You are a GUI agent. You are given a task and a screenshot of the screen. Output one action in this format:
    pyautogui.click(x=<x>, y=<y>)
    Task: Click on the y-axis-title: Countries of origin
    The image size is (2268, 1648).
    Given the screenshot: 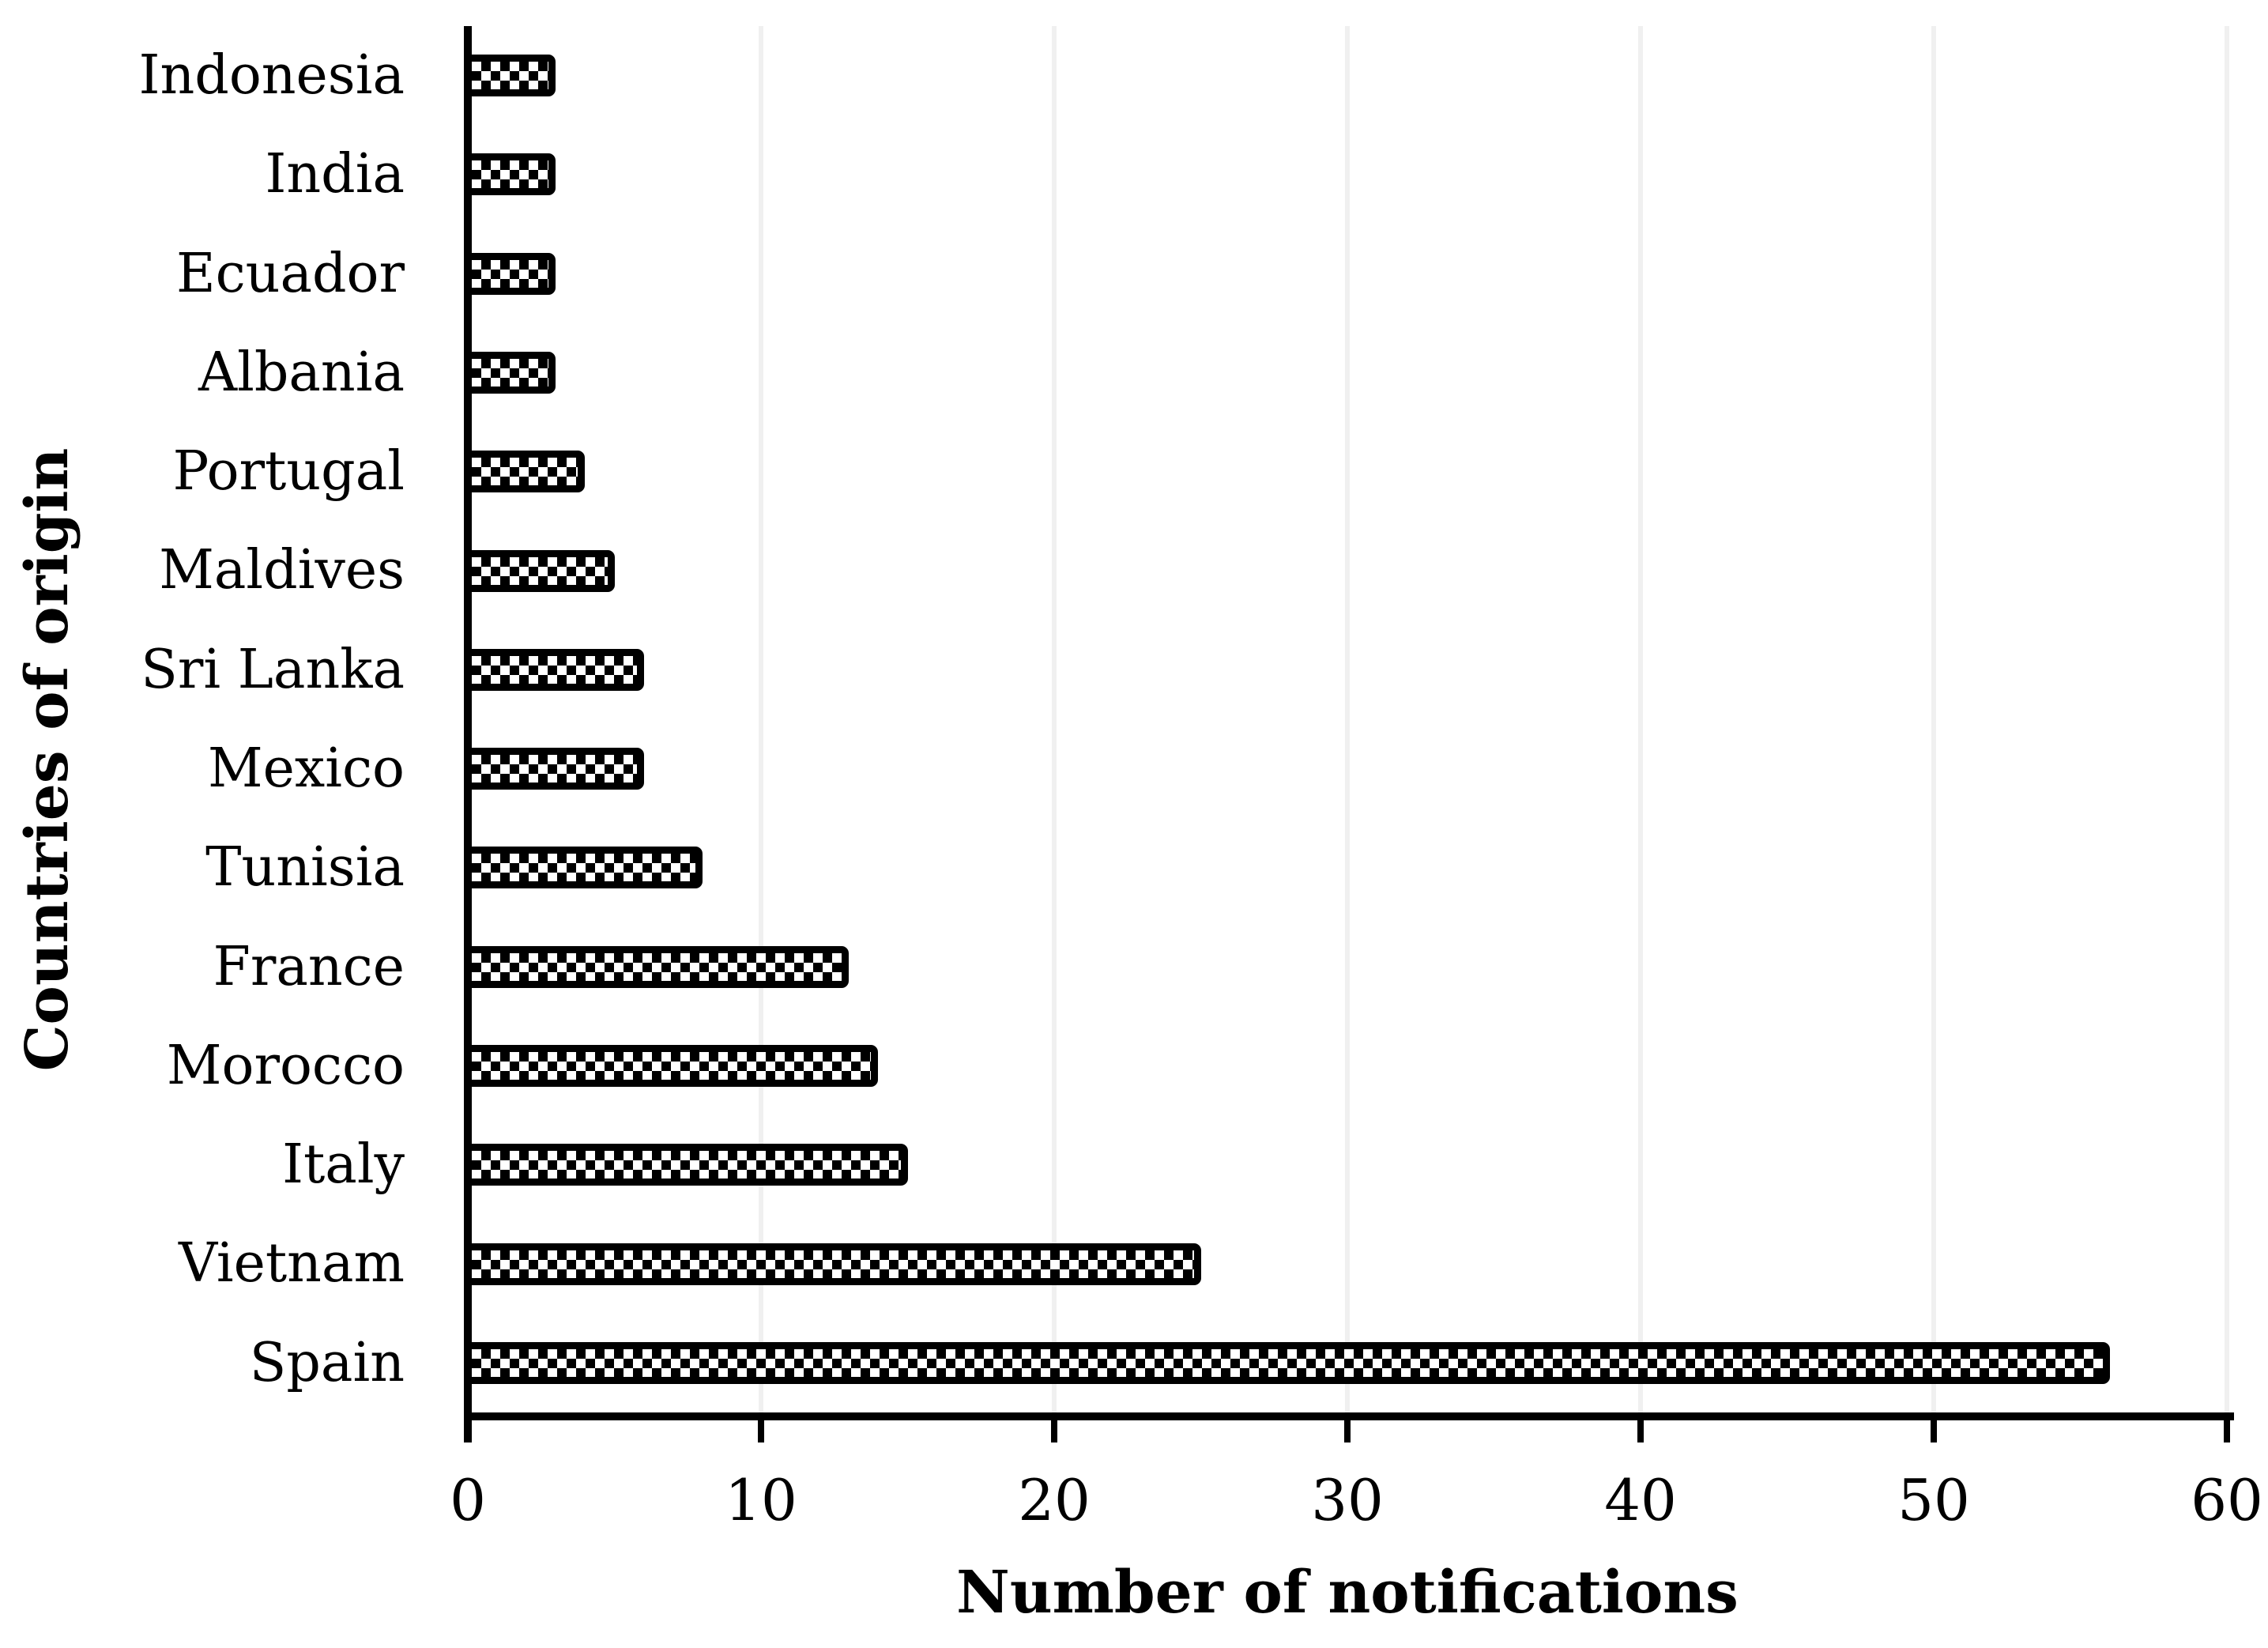 What is the action you would take?
    pyautogui.click(x=47, y=759)
    